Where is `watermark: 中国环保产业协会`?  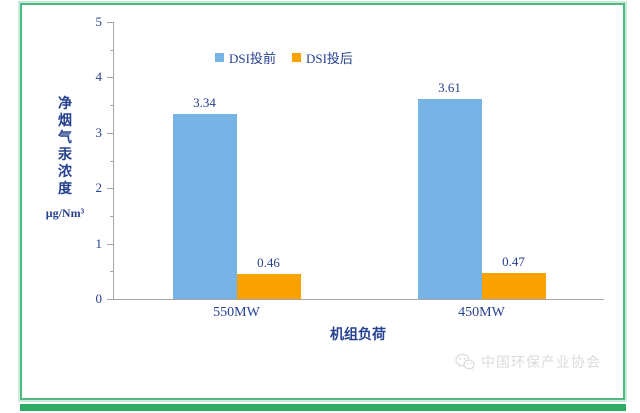 watermark: 中国环保产业协会 is located at coordinates (528, 362).